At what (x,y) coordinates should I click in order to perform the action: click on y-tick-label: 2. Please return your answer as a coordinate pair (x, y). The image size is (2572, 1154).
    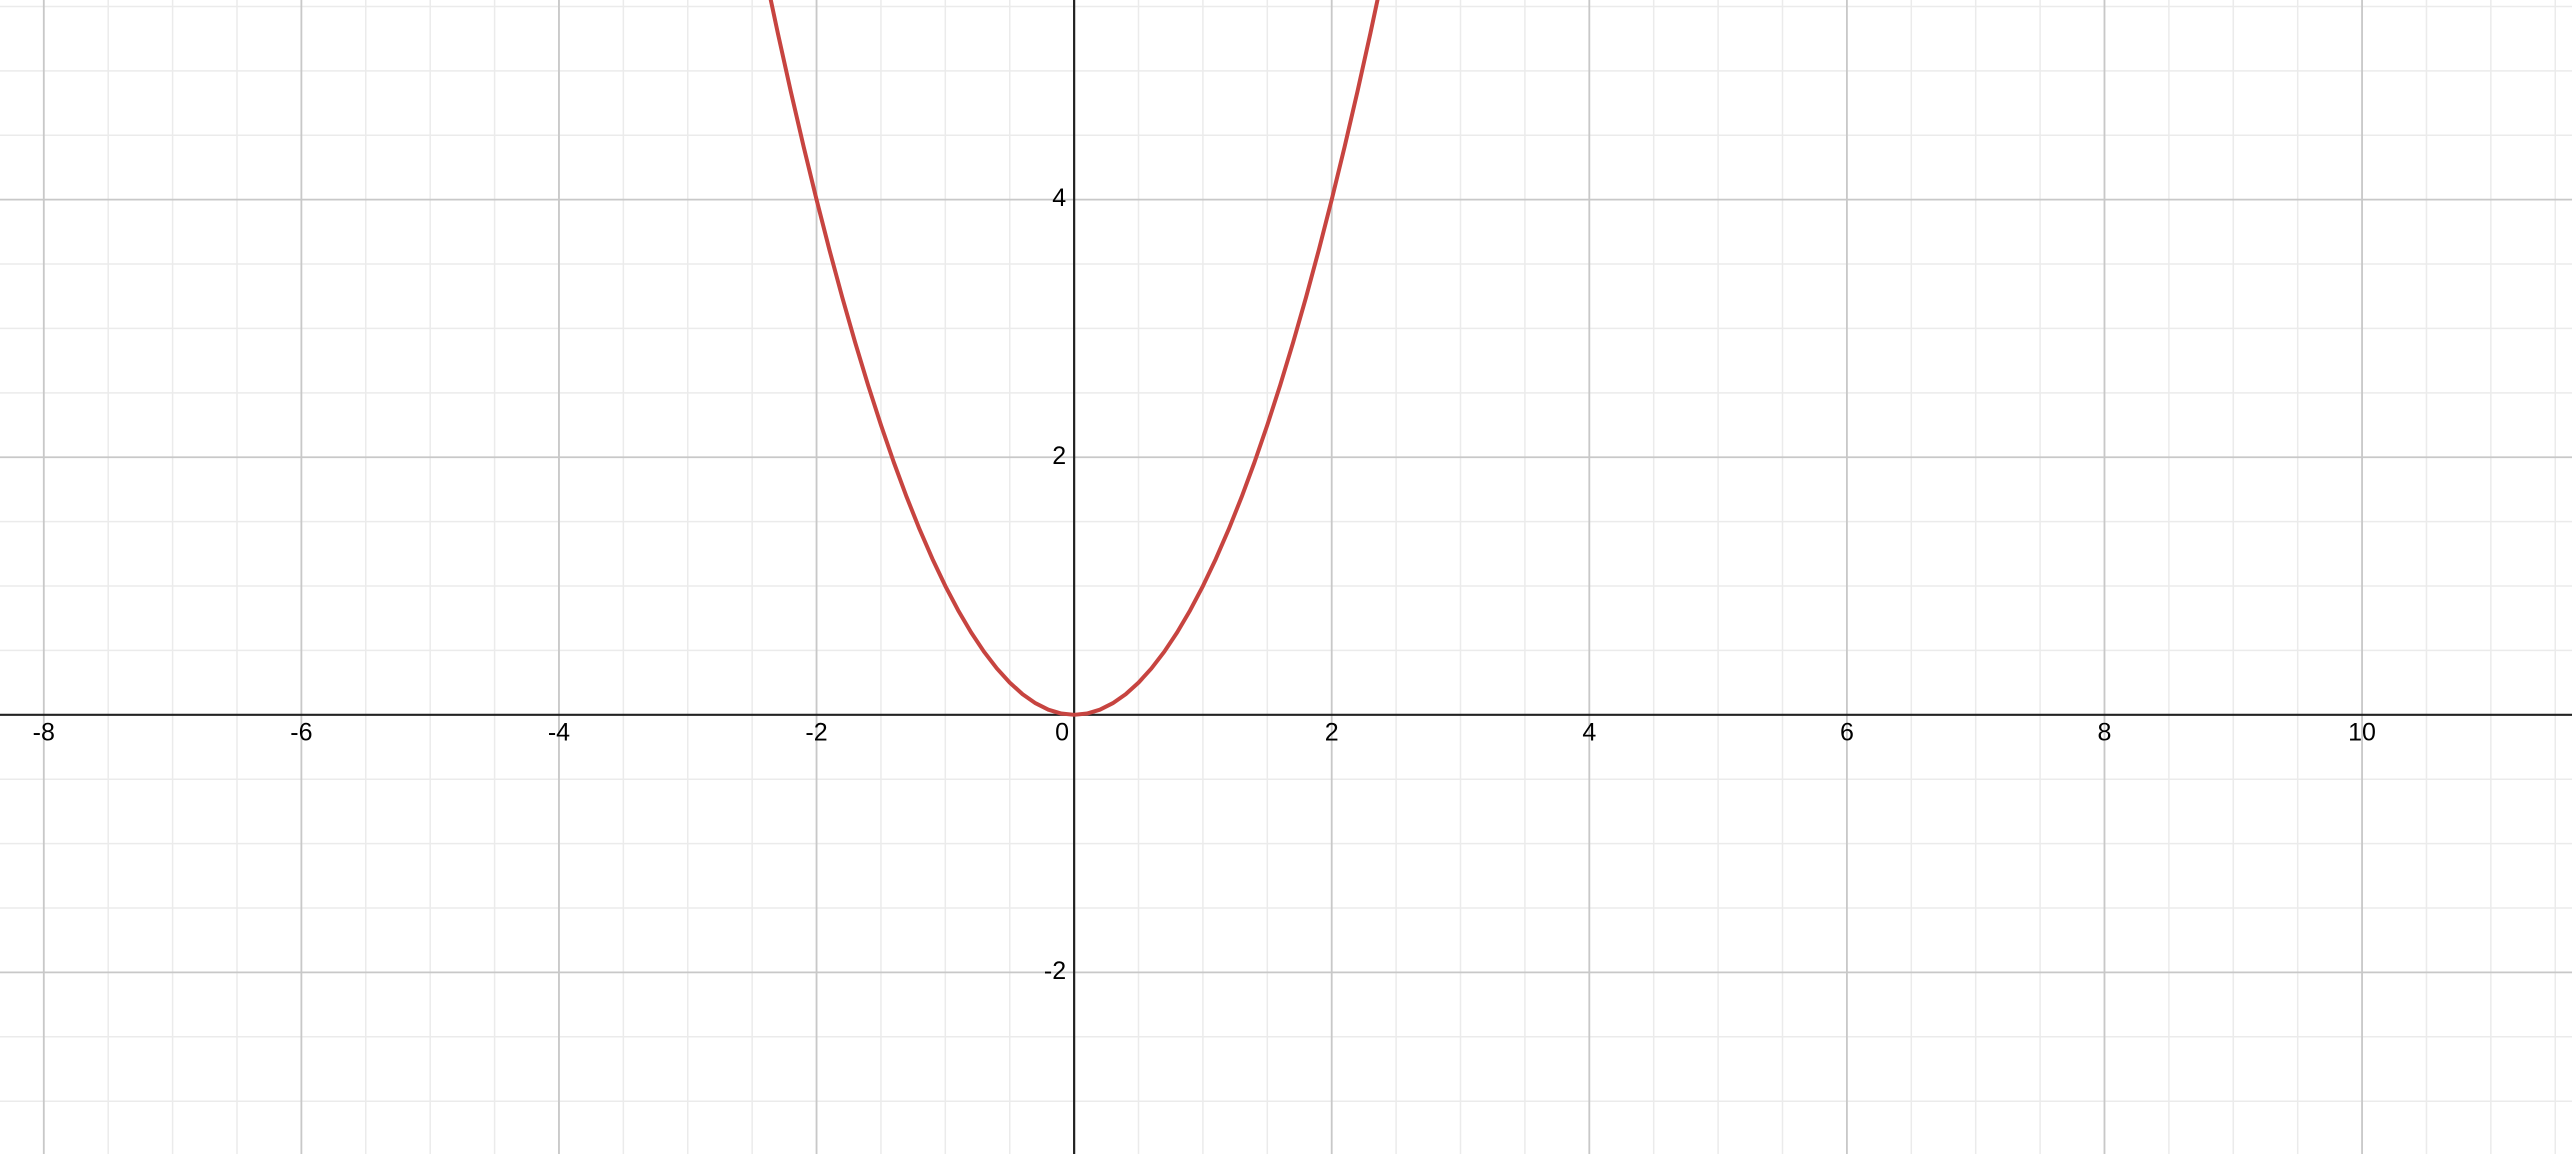
    Looking at the image, I should click on (1059, 456).